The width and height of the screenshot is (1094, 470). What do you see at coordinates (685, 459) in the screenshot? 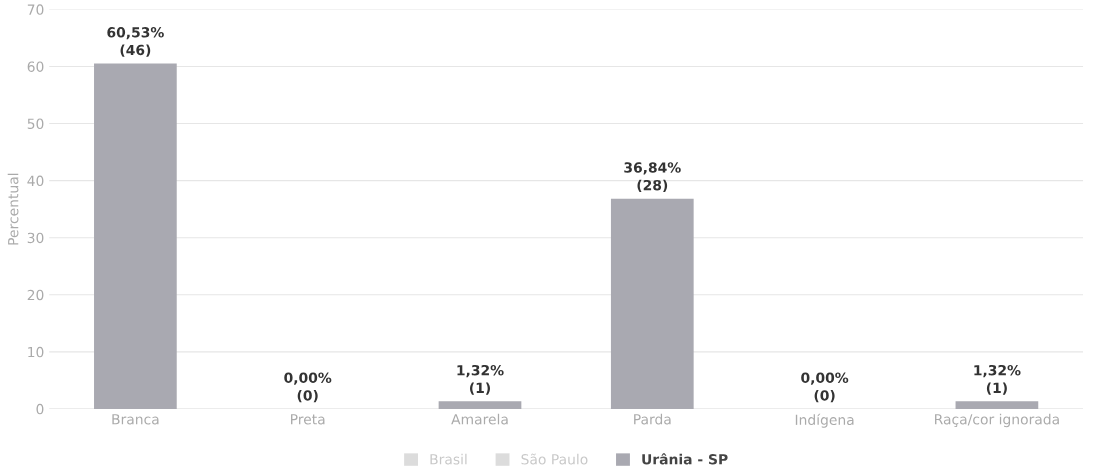
I see `legend-label: Urânia - SP` at bounding box center [685, 459].